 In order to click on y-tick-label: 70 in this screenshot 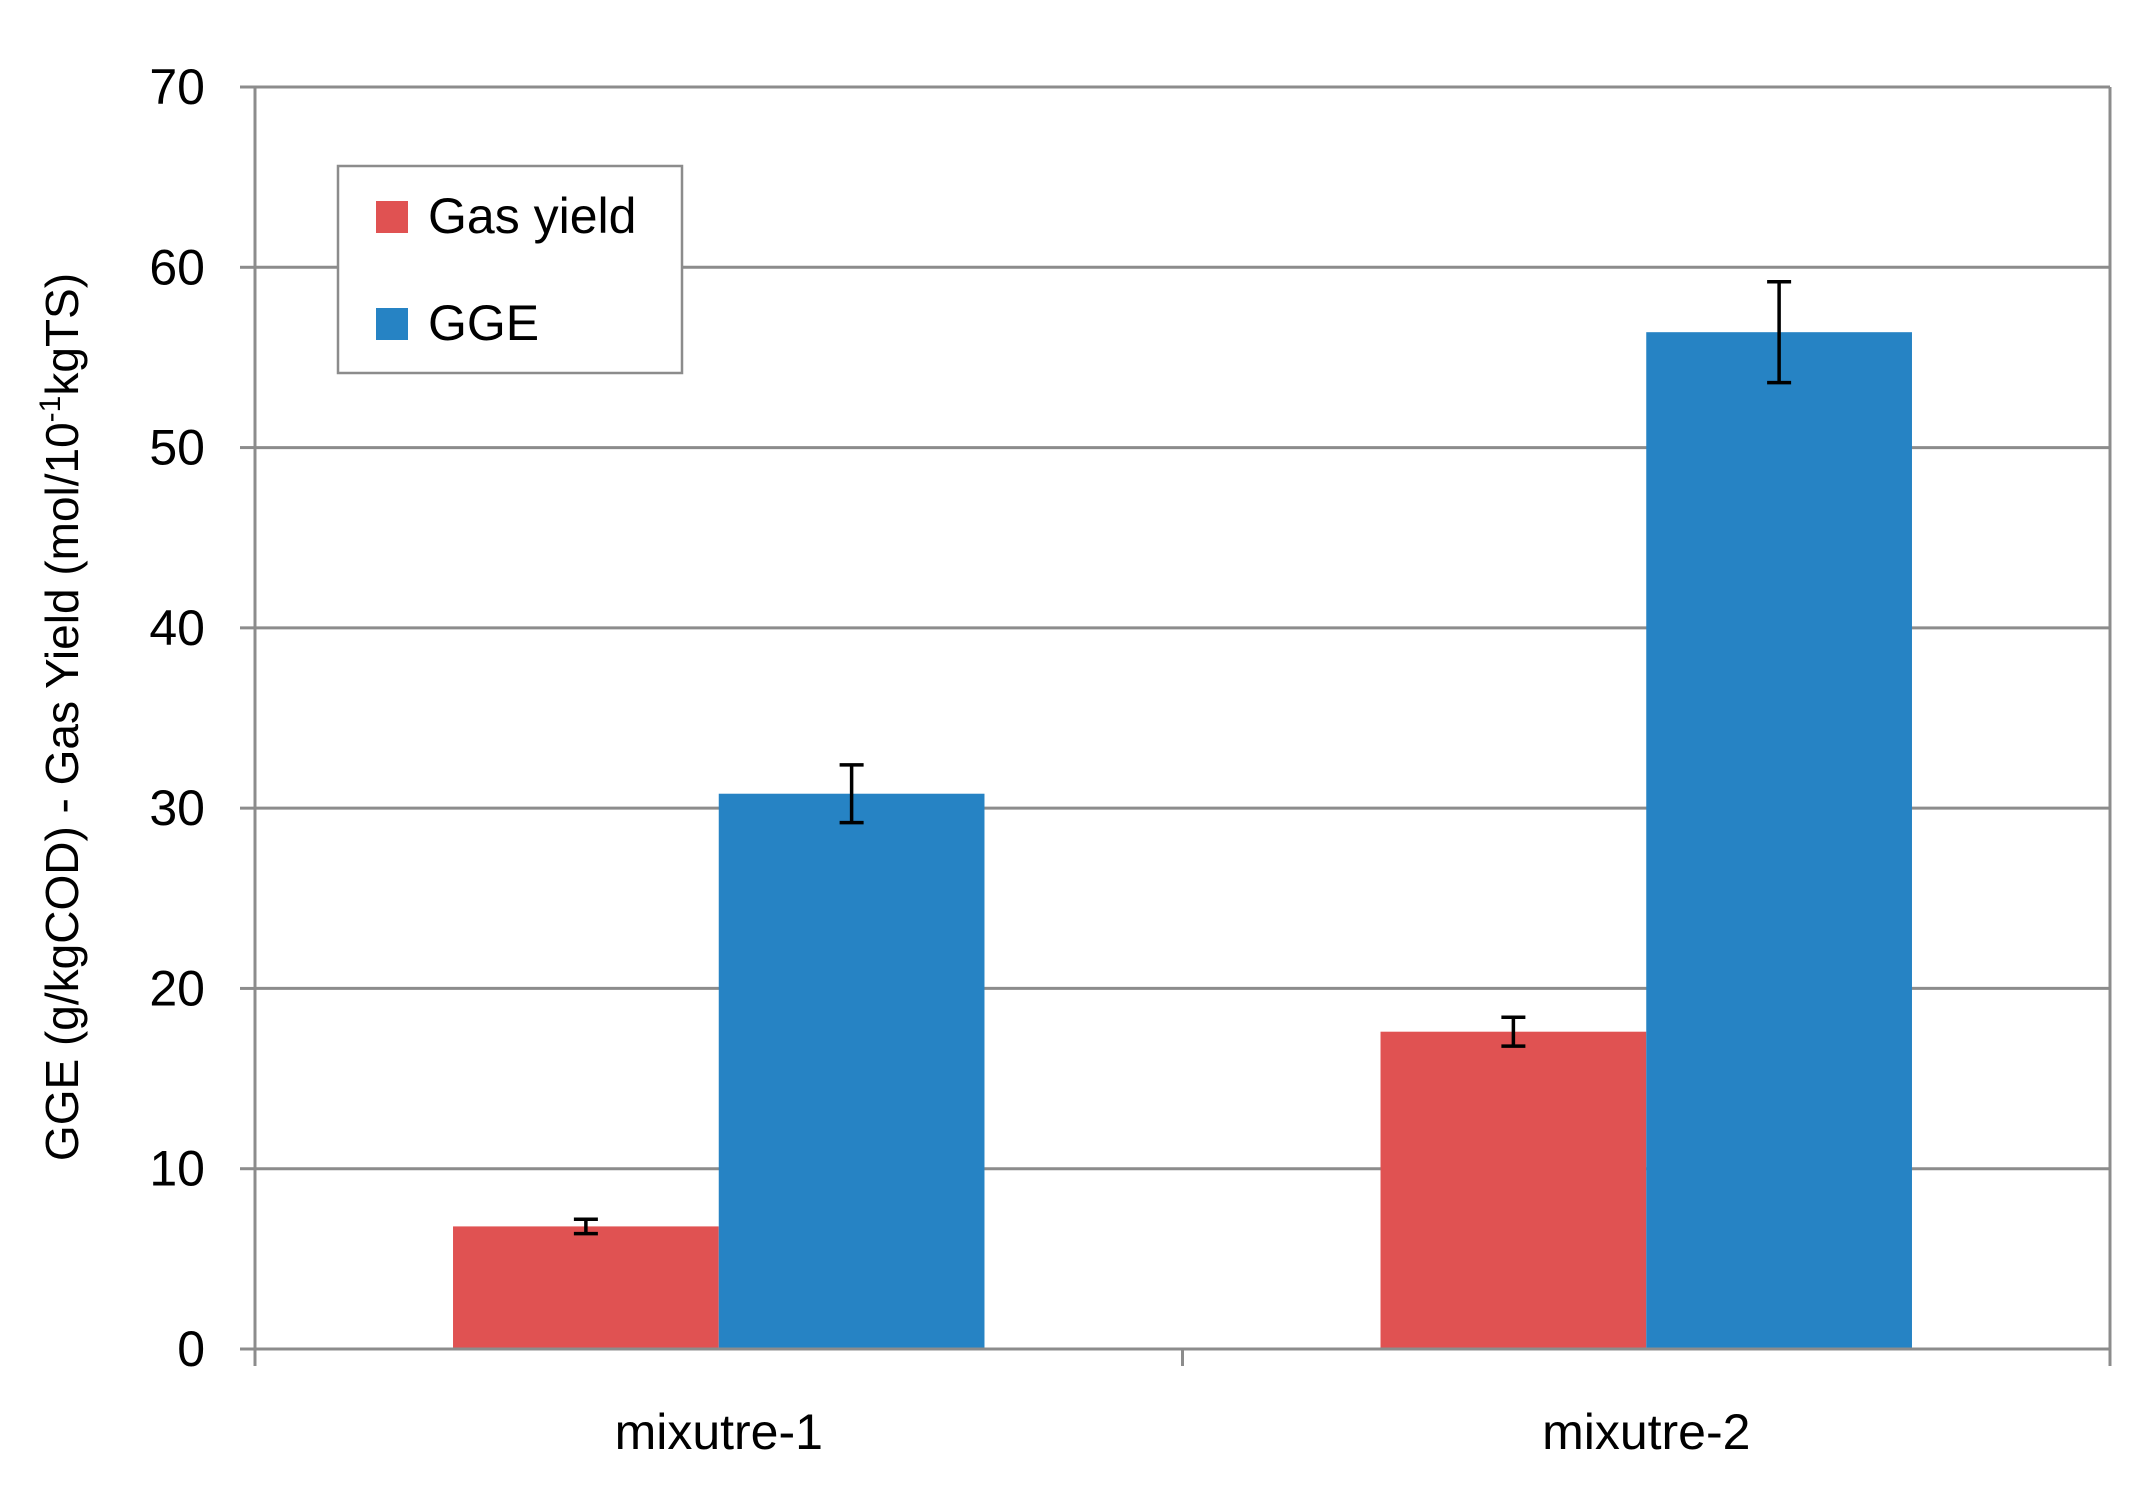, I will do `click(177, 87)`.